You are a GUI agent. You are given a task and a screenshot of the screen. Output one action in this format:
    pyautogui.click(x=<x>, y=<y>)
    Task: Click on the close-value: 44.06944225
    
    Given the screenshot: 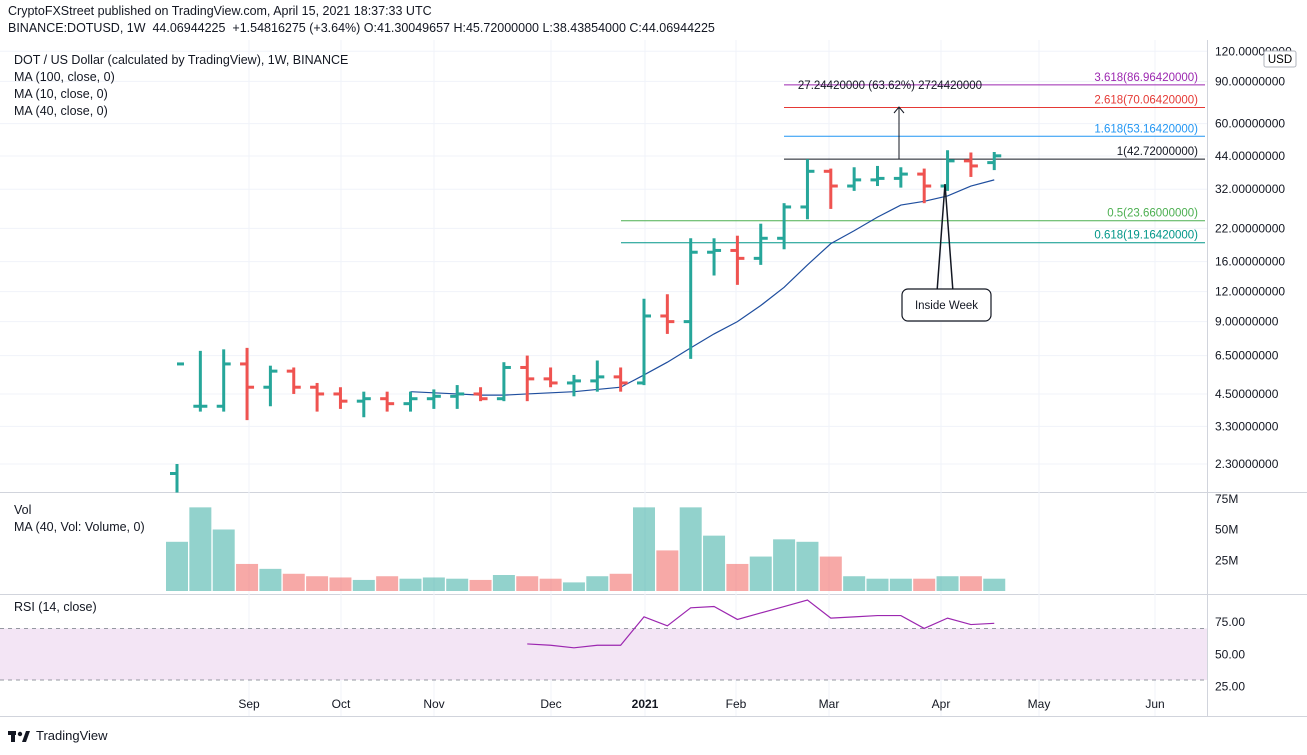 What is the action you would take?
    pyautogui.click(x=678, y=28)
    